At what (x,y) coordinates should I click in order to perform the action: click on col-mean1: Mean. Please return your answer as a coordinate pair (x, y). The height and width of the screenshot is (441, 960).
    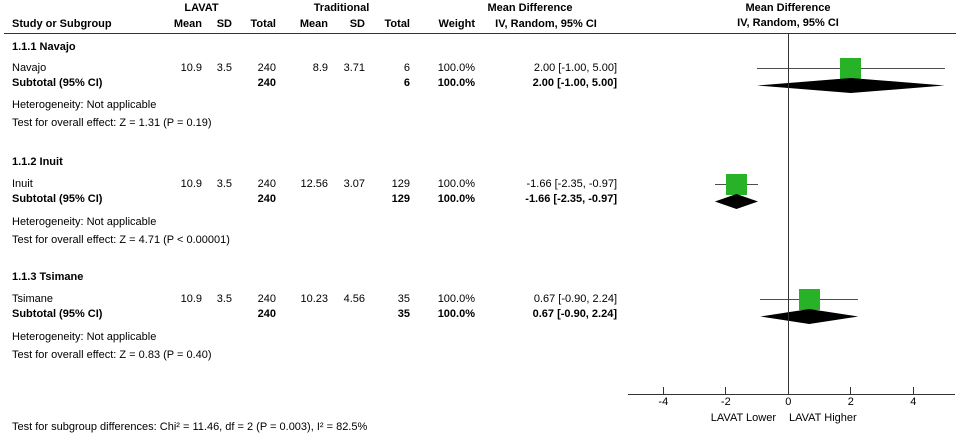
    Looking at the image, I should click on (187, 24).